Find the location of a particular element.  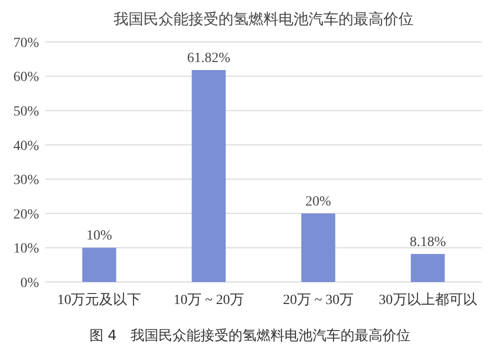

y-tick-label: 50% is located at coordinates (26, 112).